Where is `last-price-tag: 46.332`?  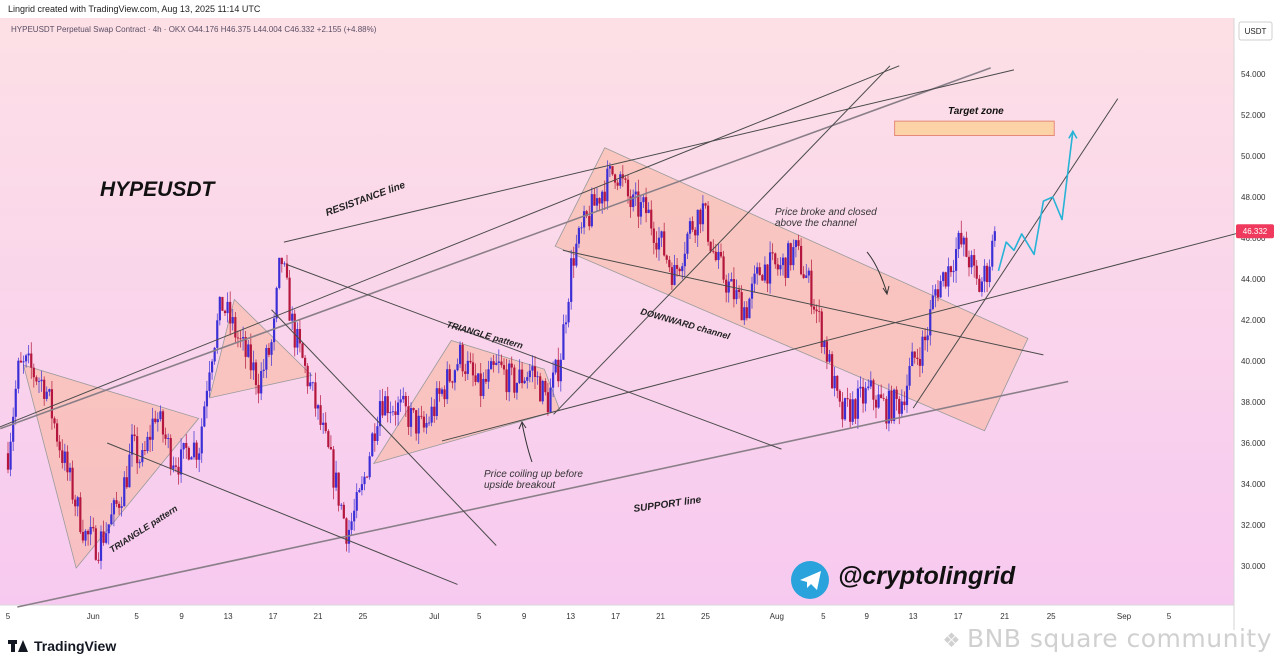
last-price-tag: 46.332 is located at coordinates (1255, 231).